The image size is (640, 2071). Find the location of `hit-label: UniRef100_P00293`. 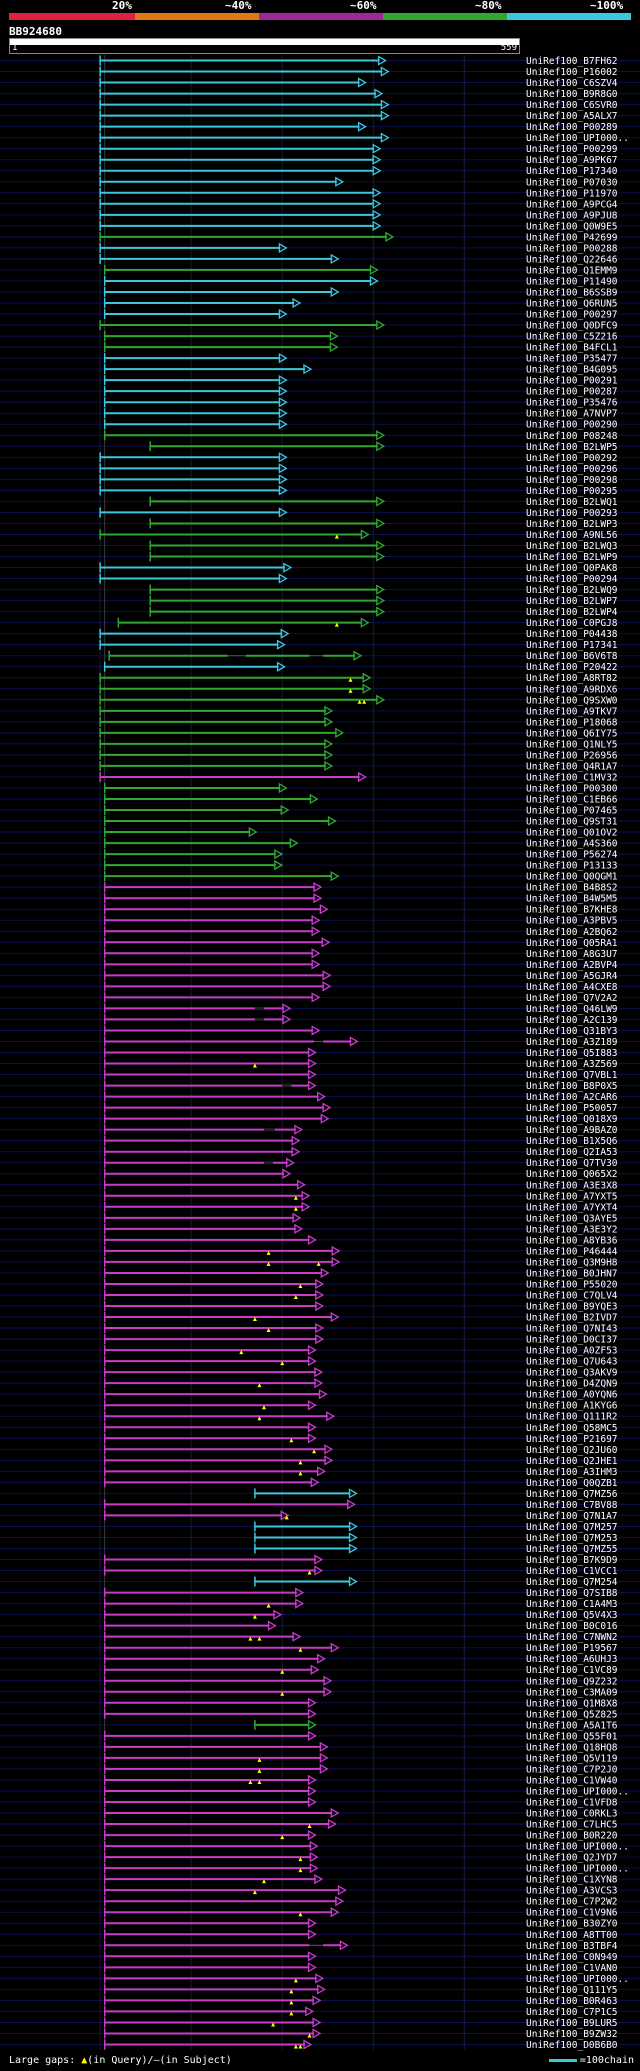

hit-label: UniRef100_P00293 is located at coordinates (572, 513).